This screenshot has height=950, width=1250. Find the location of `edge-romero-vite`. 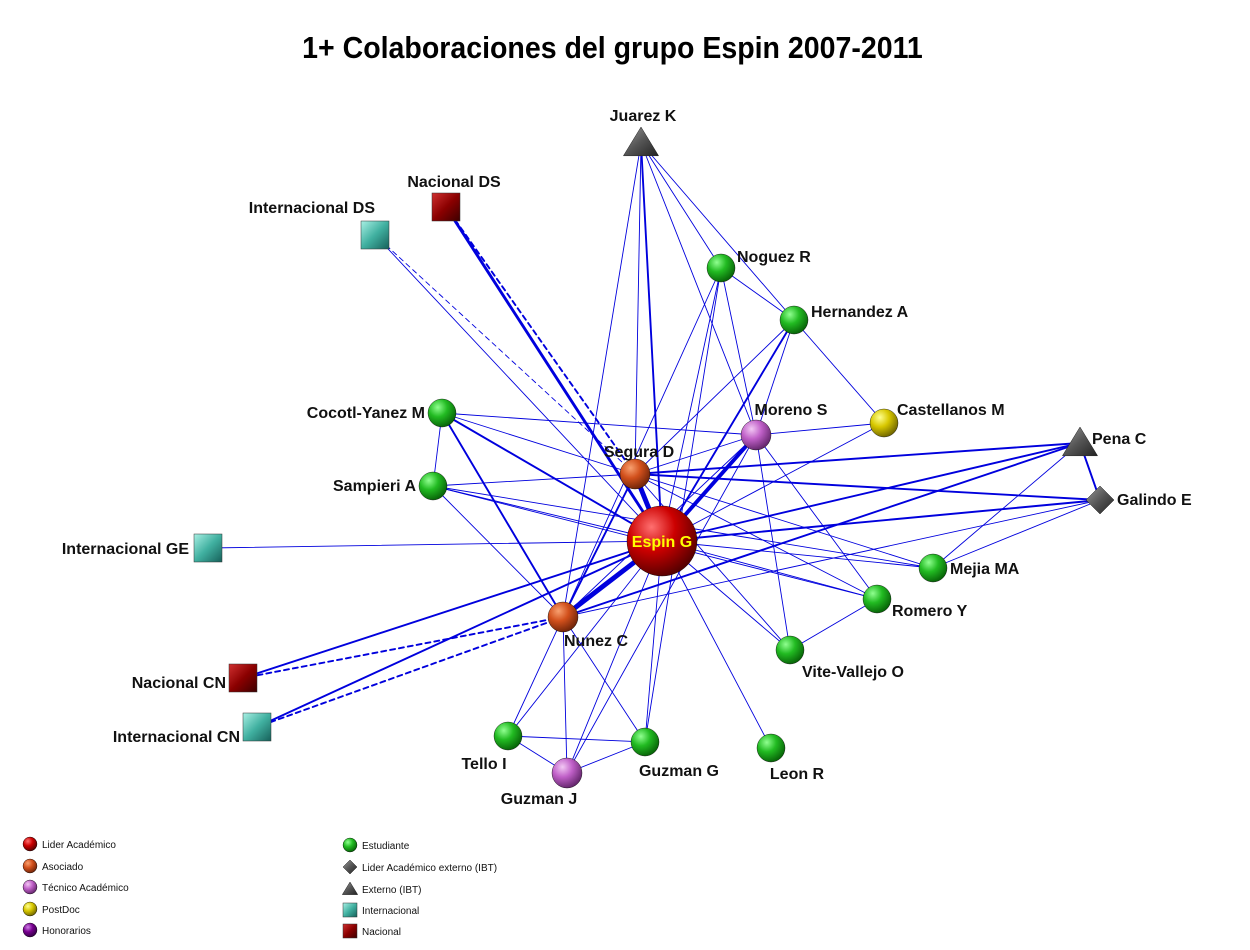

edge-romero-vite is located at coordinates (833, 624).